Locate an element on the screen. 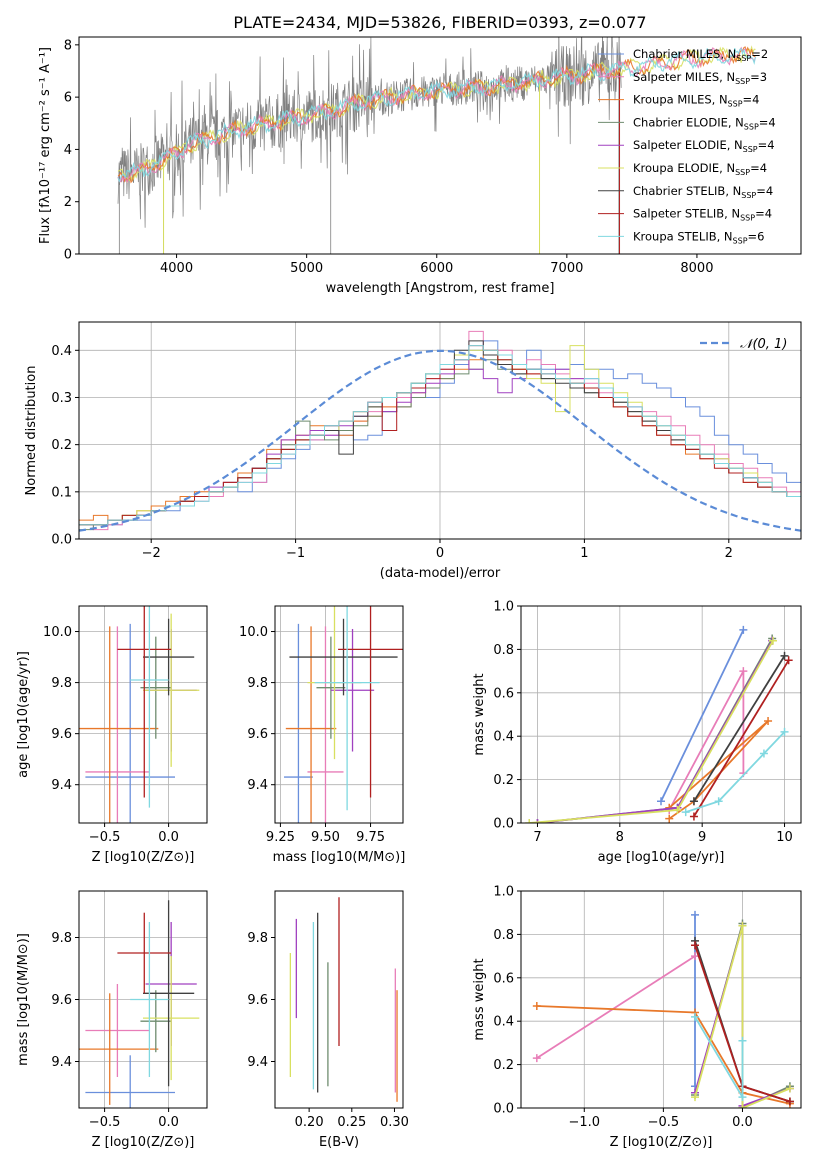  y-tick-label: 0.6 is located at coordinates (503, 978).